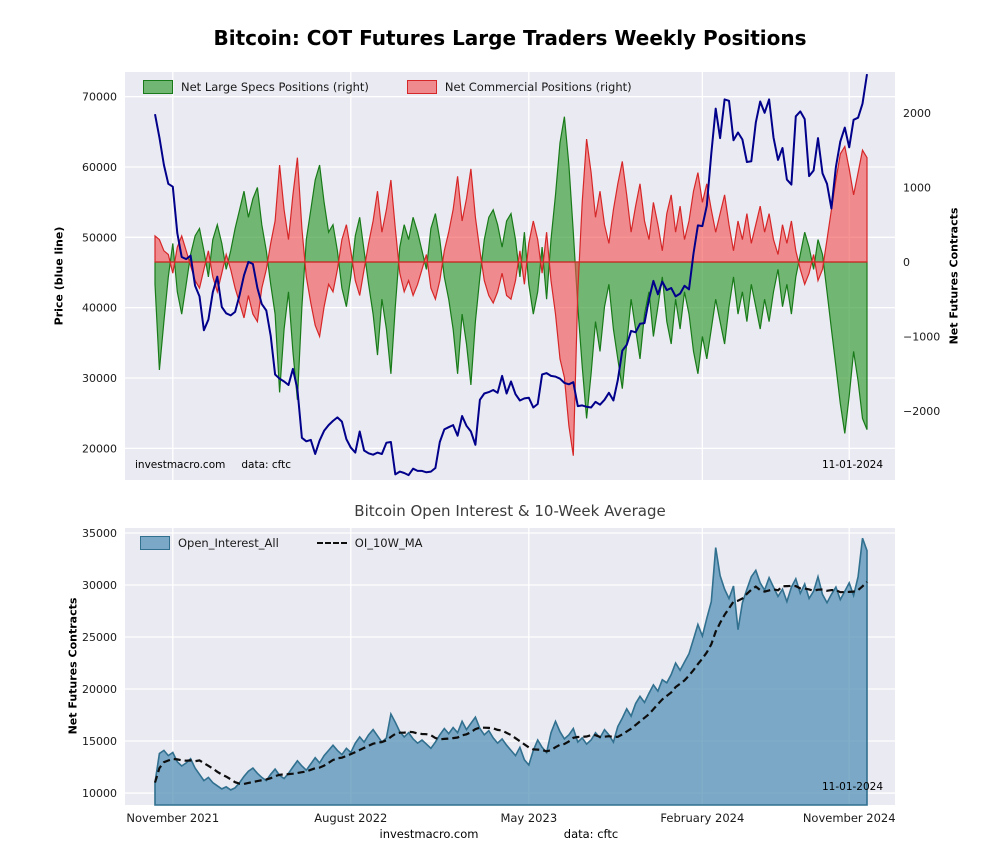 The image size is (1000, 860). I want to click on tick-label: 35000, so click(99, 533).